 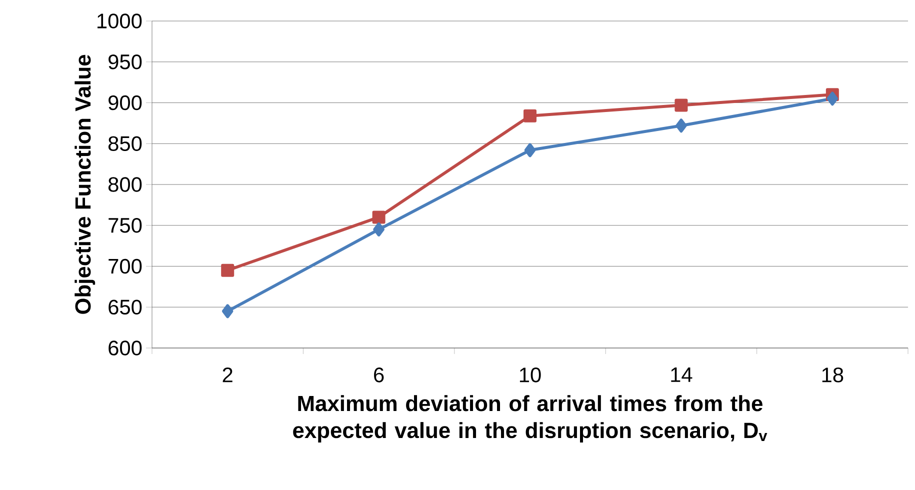 What do you see at coordinates (530, 375) in the screenshot?
I see `x-tick-label: 10` at bounding box center [530, 375].